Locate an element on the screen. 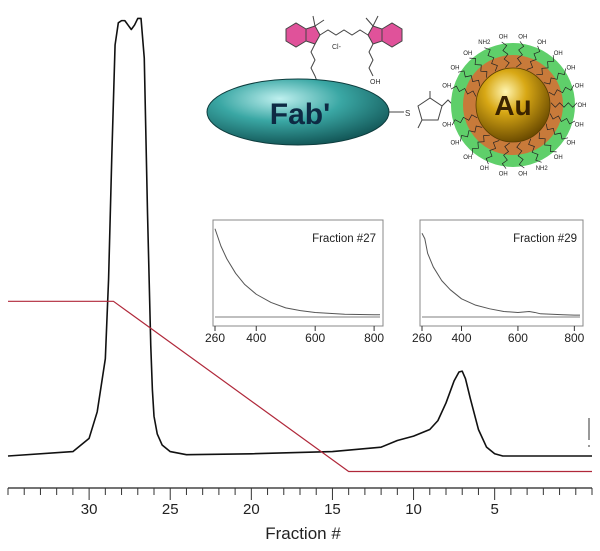  right-edge-noise is located at coordinates (589, 432).